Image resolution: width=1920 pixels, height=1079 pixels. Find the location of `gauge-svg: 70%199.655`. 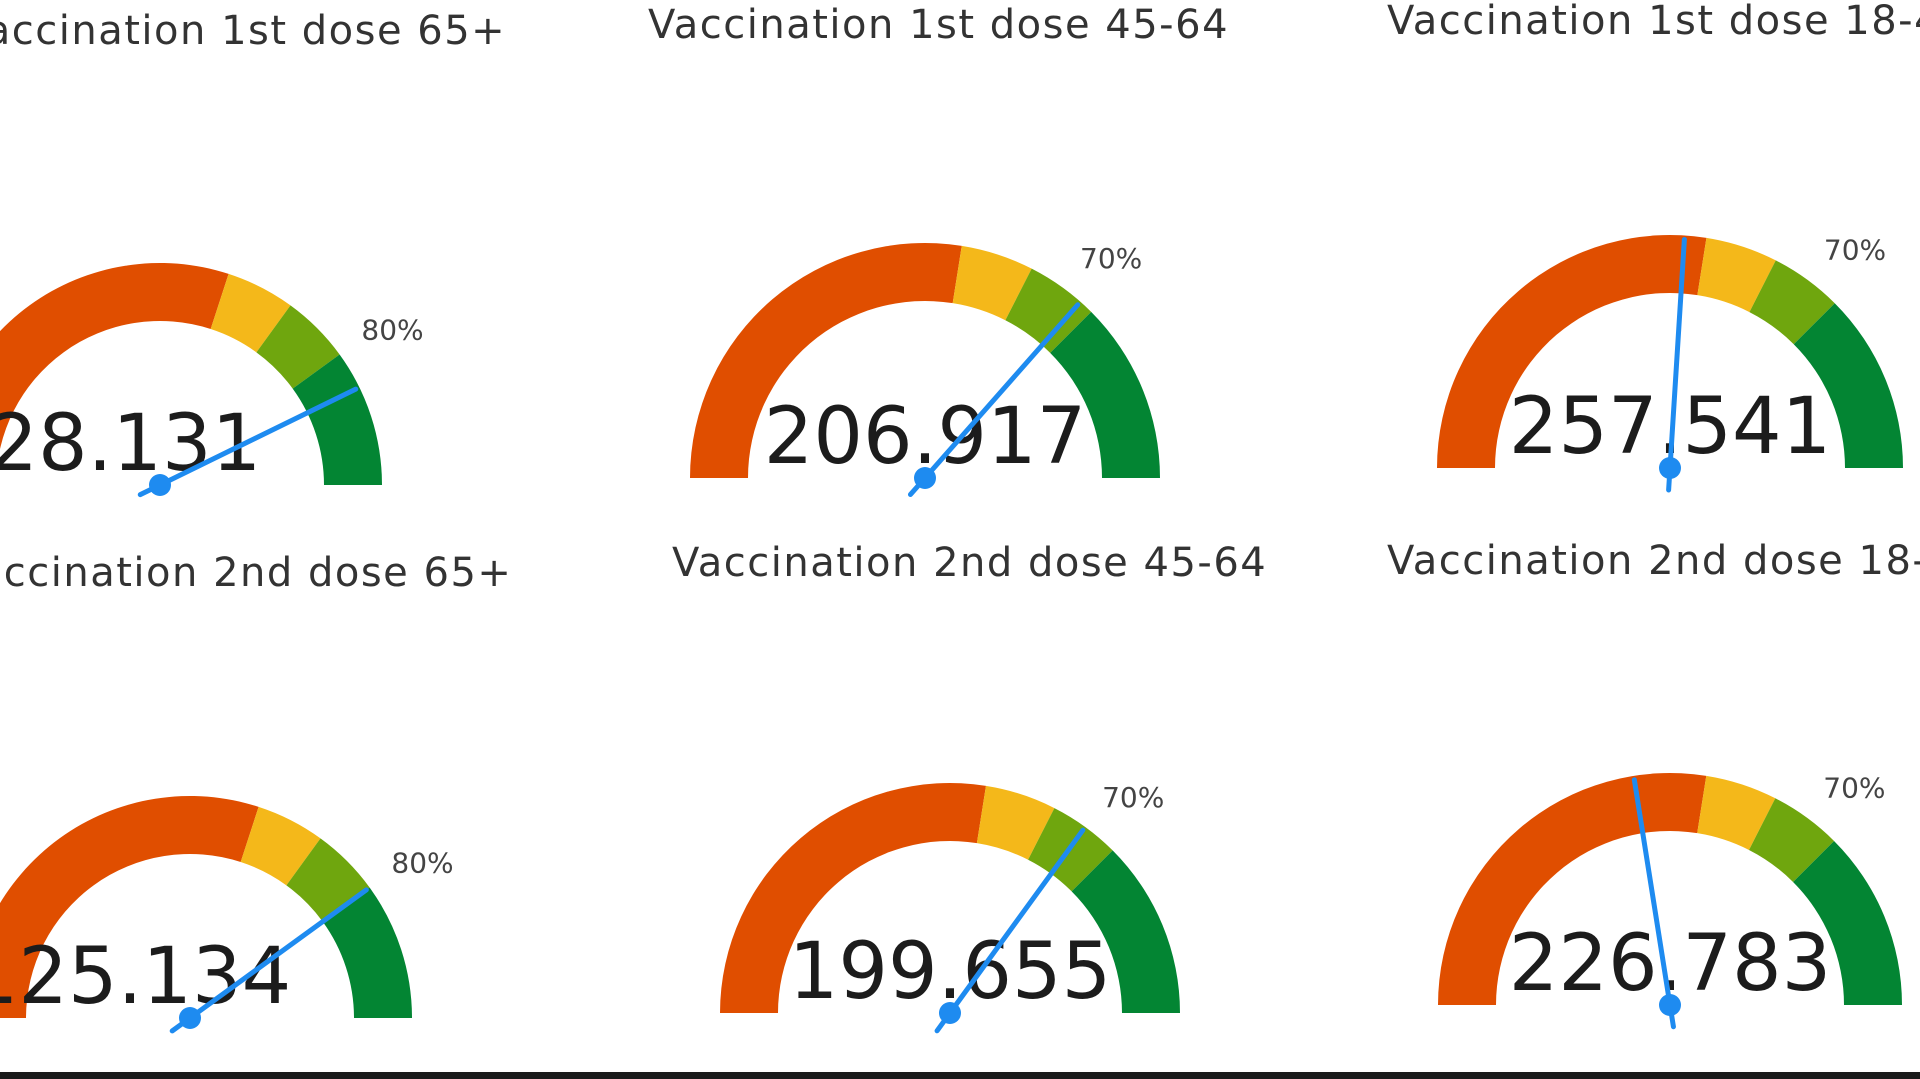

gauge-svg: 70%199.655 is located at coordinates (950, 907).